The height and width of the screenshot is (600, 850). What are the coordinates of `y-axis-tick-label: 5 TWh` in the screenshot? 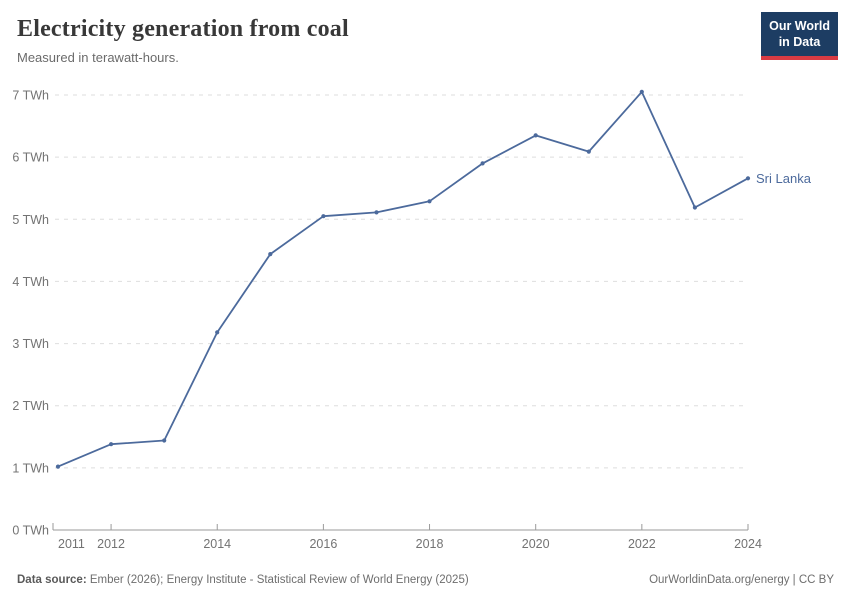 It's located at (30, 220).